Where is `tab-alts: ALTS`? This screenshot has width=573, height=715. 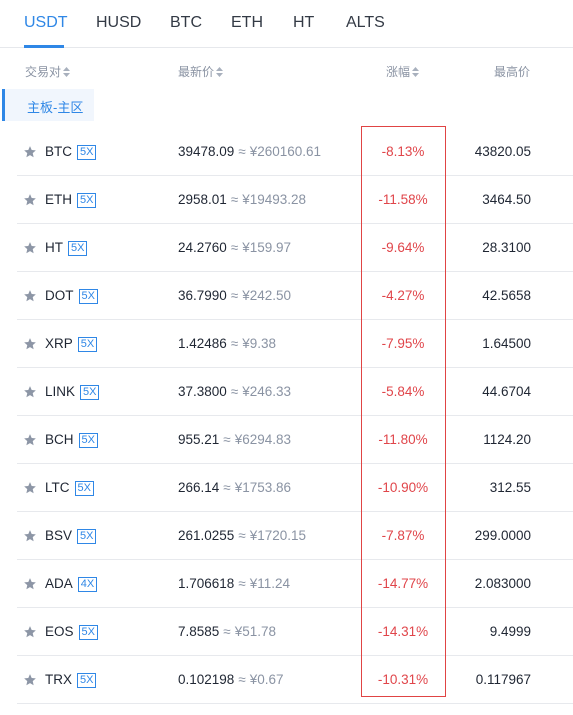 tab-alts: ALTS is located at coordinates (365, 22).